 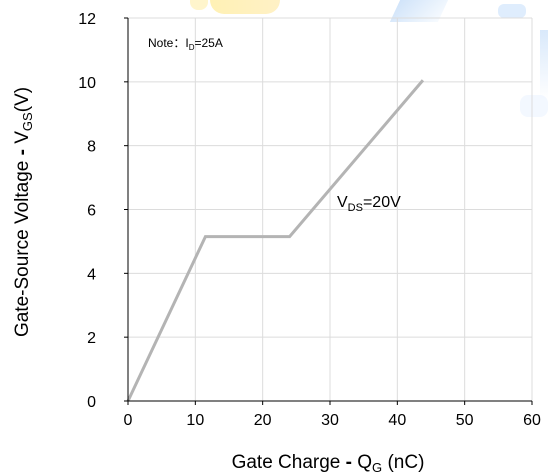 What do you see at coordinates (87, 83) in the screenshot?
I see `y-tick-label: 10` at bounding box center [87, 83].